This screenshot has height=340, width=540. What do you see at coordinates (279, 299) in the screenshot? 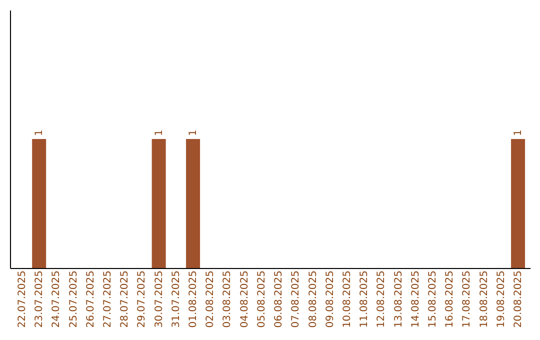
I see `x-tick-label: 06.08.2025` at bounding box center [279, 299].